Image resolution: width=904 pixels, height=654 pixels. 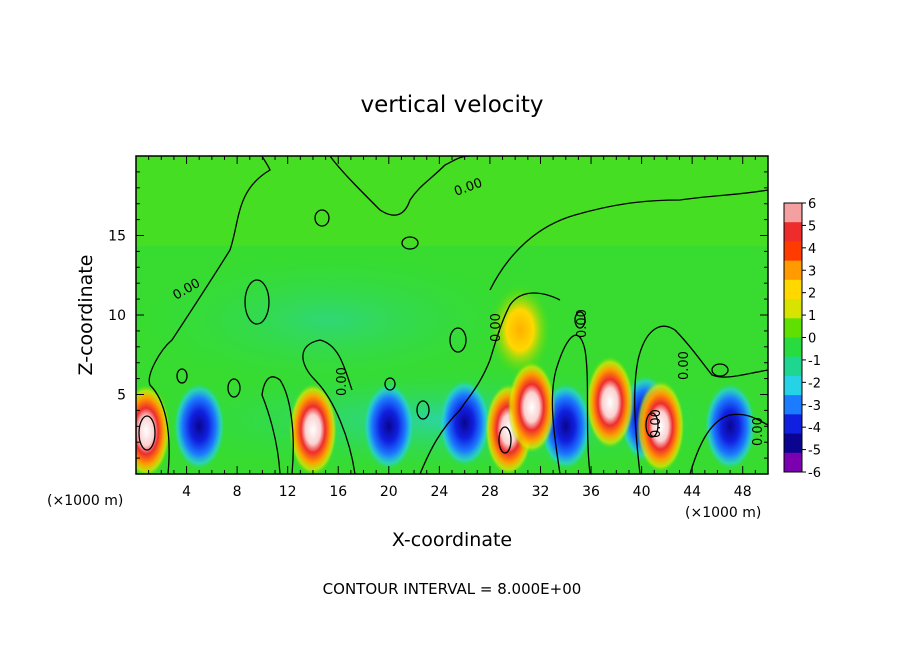 I want to click on colorbar: 6 5 4 3 2 1 0 -1 -2 -3 -4 -5 -6, so click(x=802, y=339).